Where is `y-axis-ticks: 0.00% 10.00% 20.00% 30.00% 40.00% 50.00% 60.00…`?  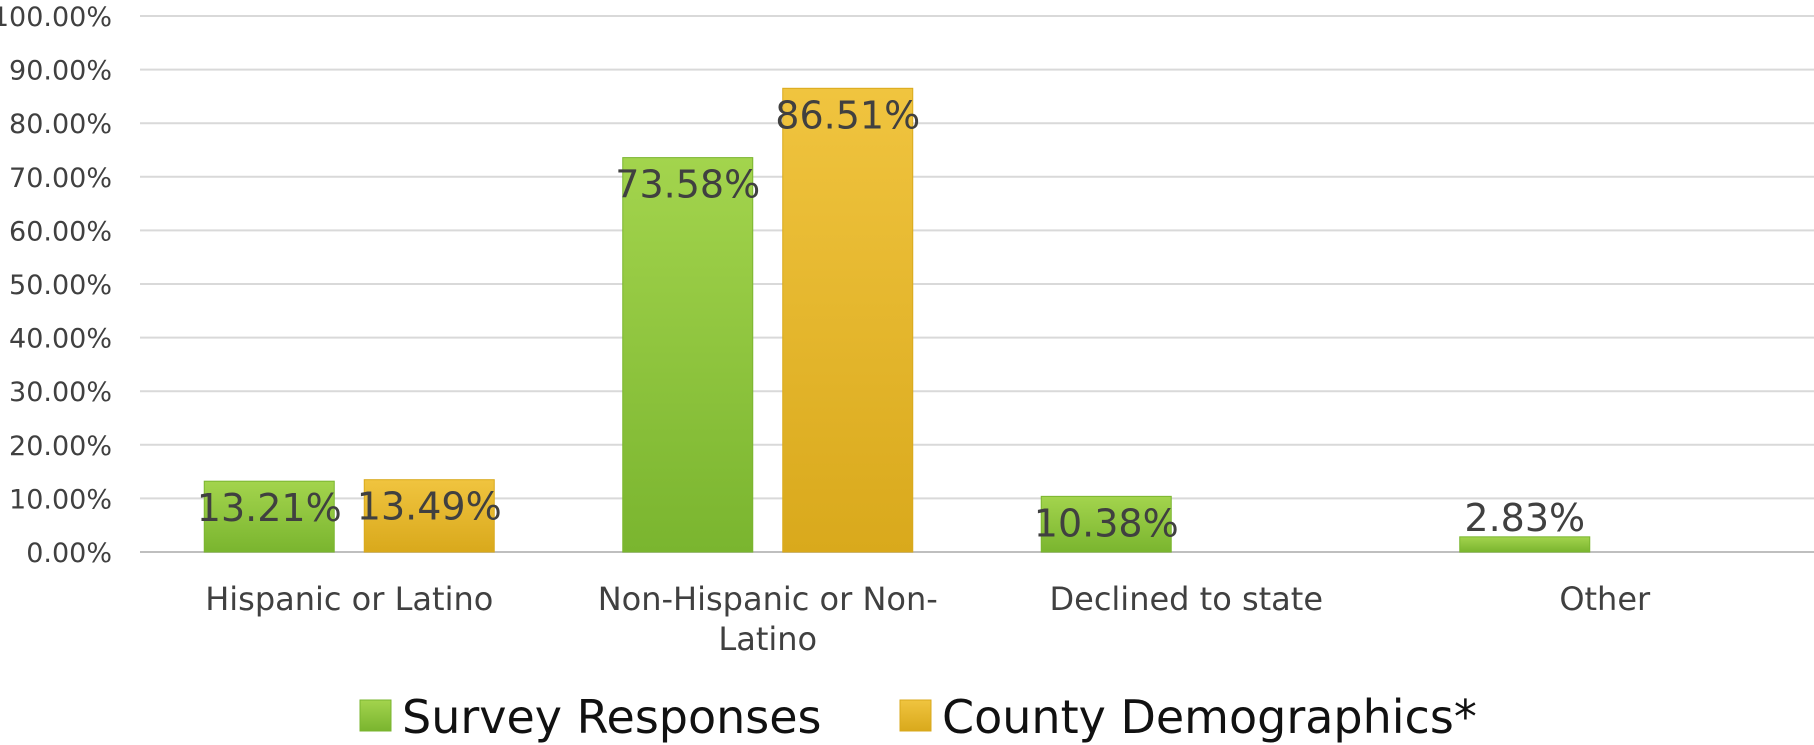 y-axis-ticks: 0.00% 10.00% 20.00% 30.00% 40.00% 50.00% 60.00… is located at coordinates (56, 285).